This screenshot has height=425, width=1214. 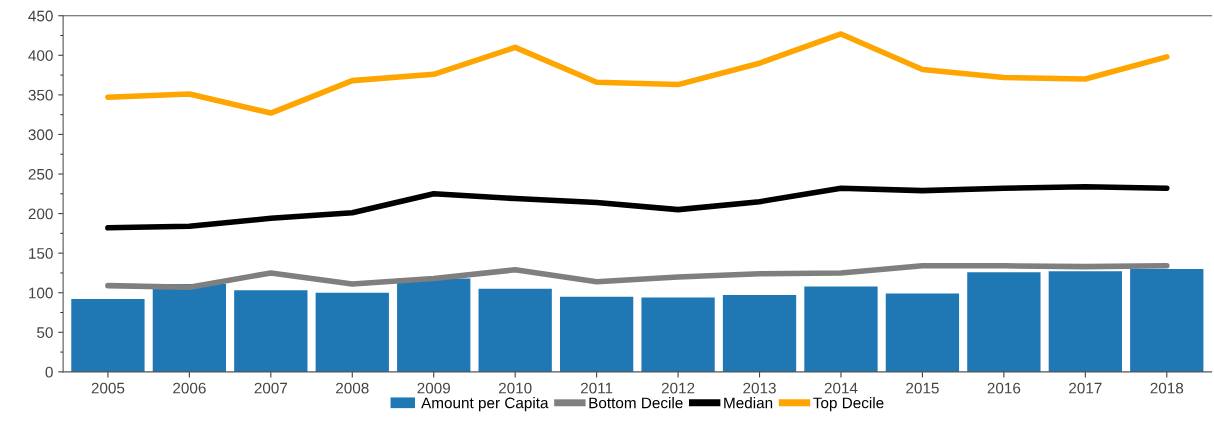 I want to click on x-tick-label: 2011, so click(x=596, y=388).